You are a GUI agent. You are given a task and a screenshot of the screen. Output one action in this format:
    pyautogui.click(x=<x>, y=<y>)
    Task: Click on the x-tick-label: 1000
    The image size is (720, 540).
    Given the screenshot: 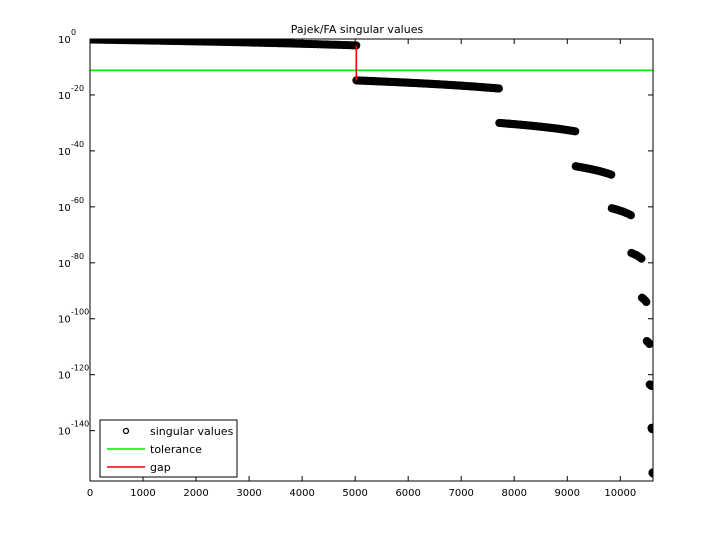 What is the action you would take?
    pyautogui.click(x=142, y=493)
    